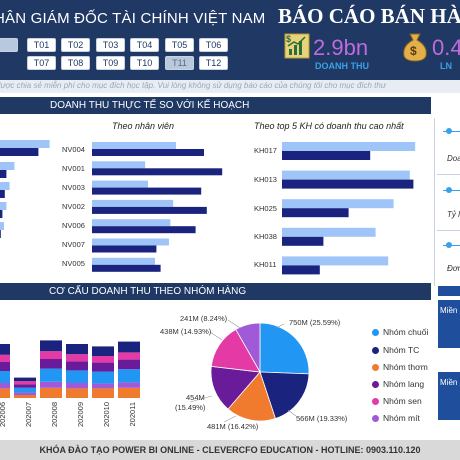  Describe the element at coordinates (110, 45) in the screenshot. I see `month-button: T03` at that location.